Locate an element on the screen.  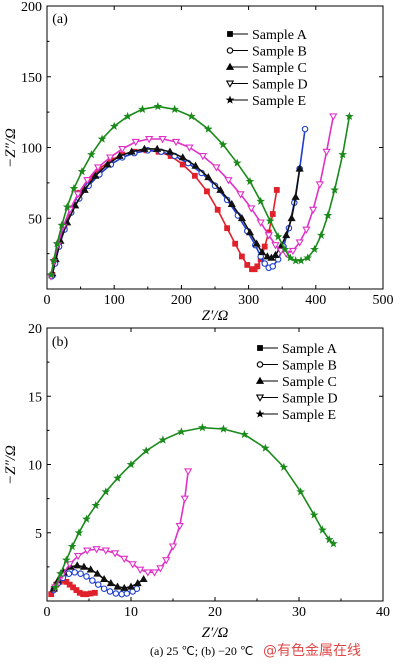
x-tick-label: 500 is located at coordinates (383, 300).